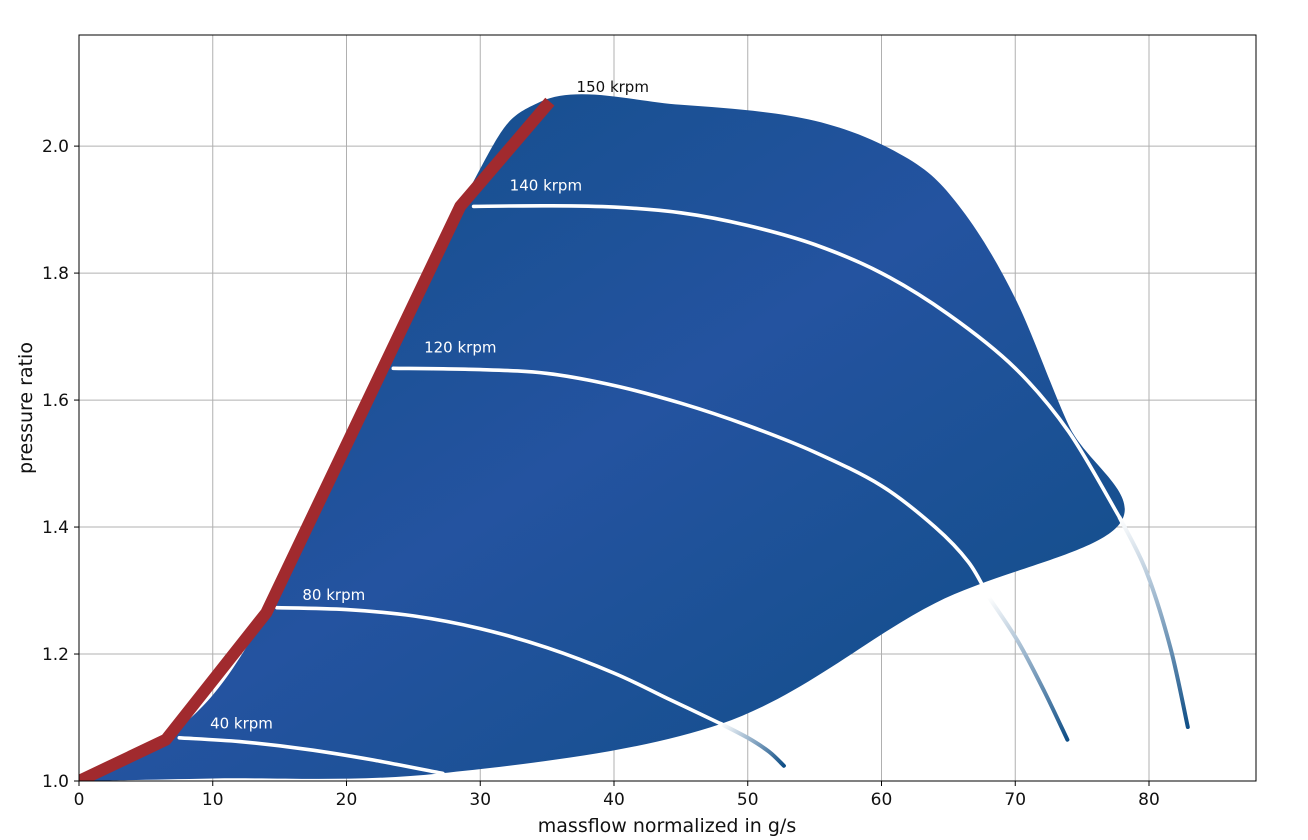  Describe the element at coordinates (614, 800) in the screenshot. I see `x-tick-label: 40` at that location.